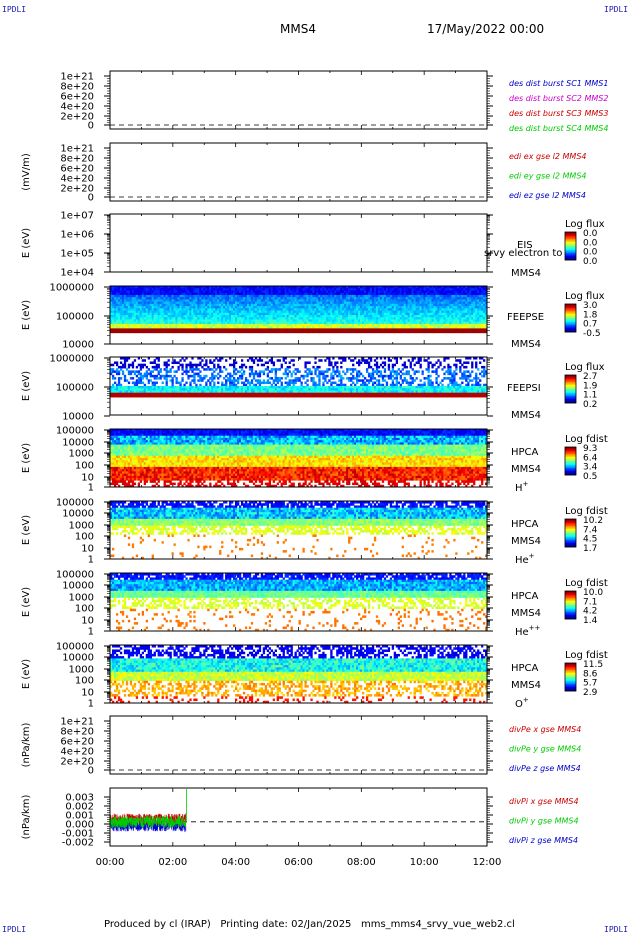 The image size is (630, 934). Describe the element at coordinates (570, 244) in the screenshot. I see `colorbar-segment` at that location.